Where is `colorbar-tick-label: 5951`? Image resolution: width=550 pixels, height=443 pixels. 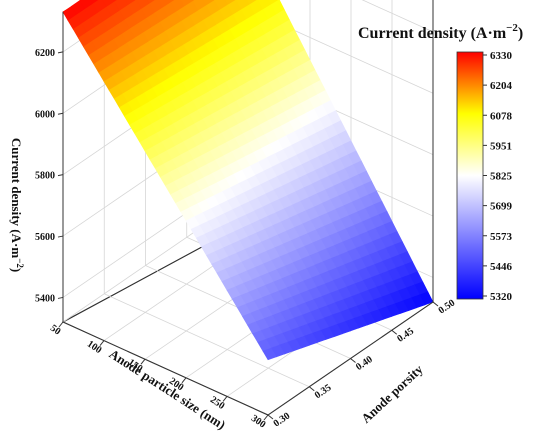 colorbar-tick-label: 5951 is located at coordinates (501, 146).